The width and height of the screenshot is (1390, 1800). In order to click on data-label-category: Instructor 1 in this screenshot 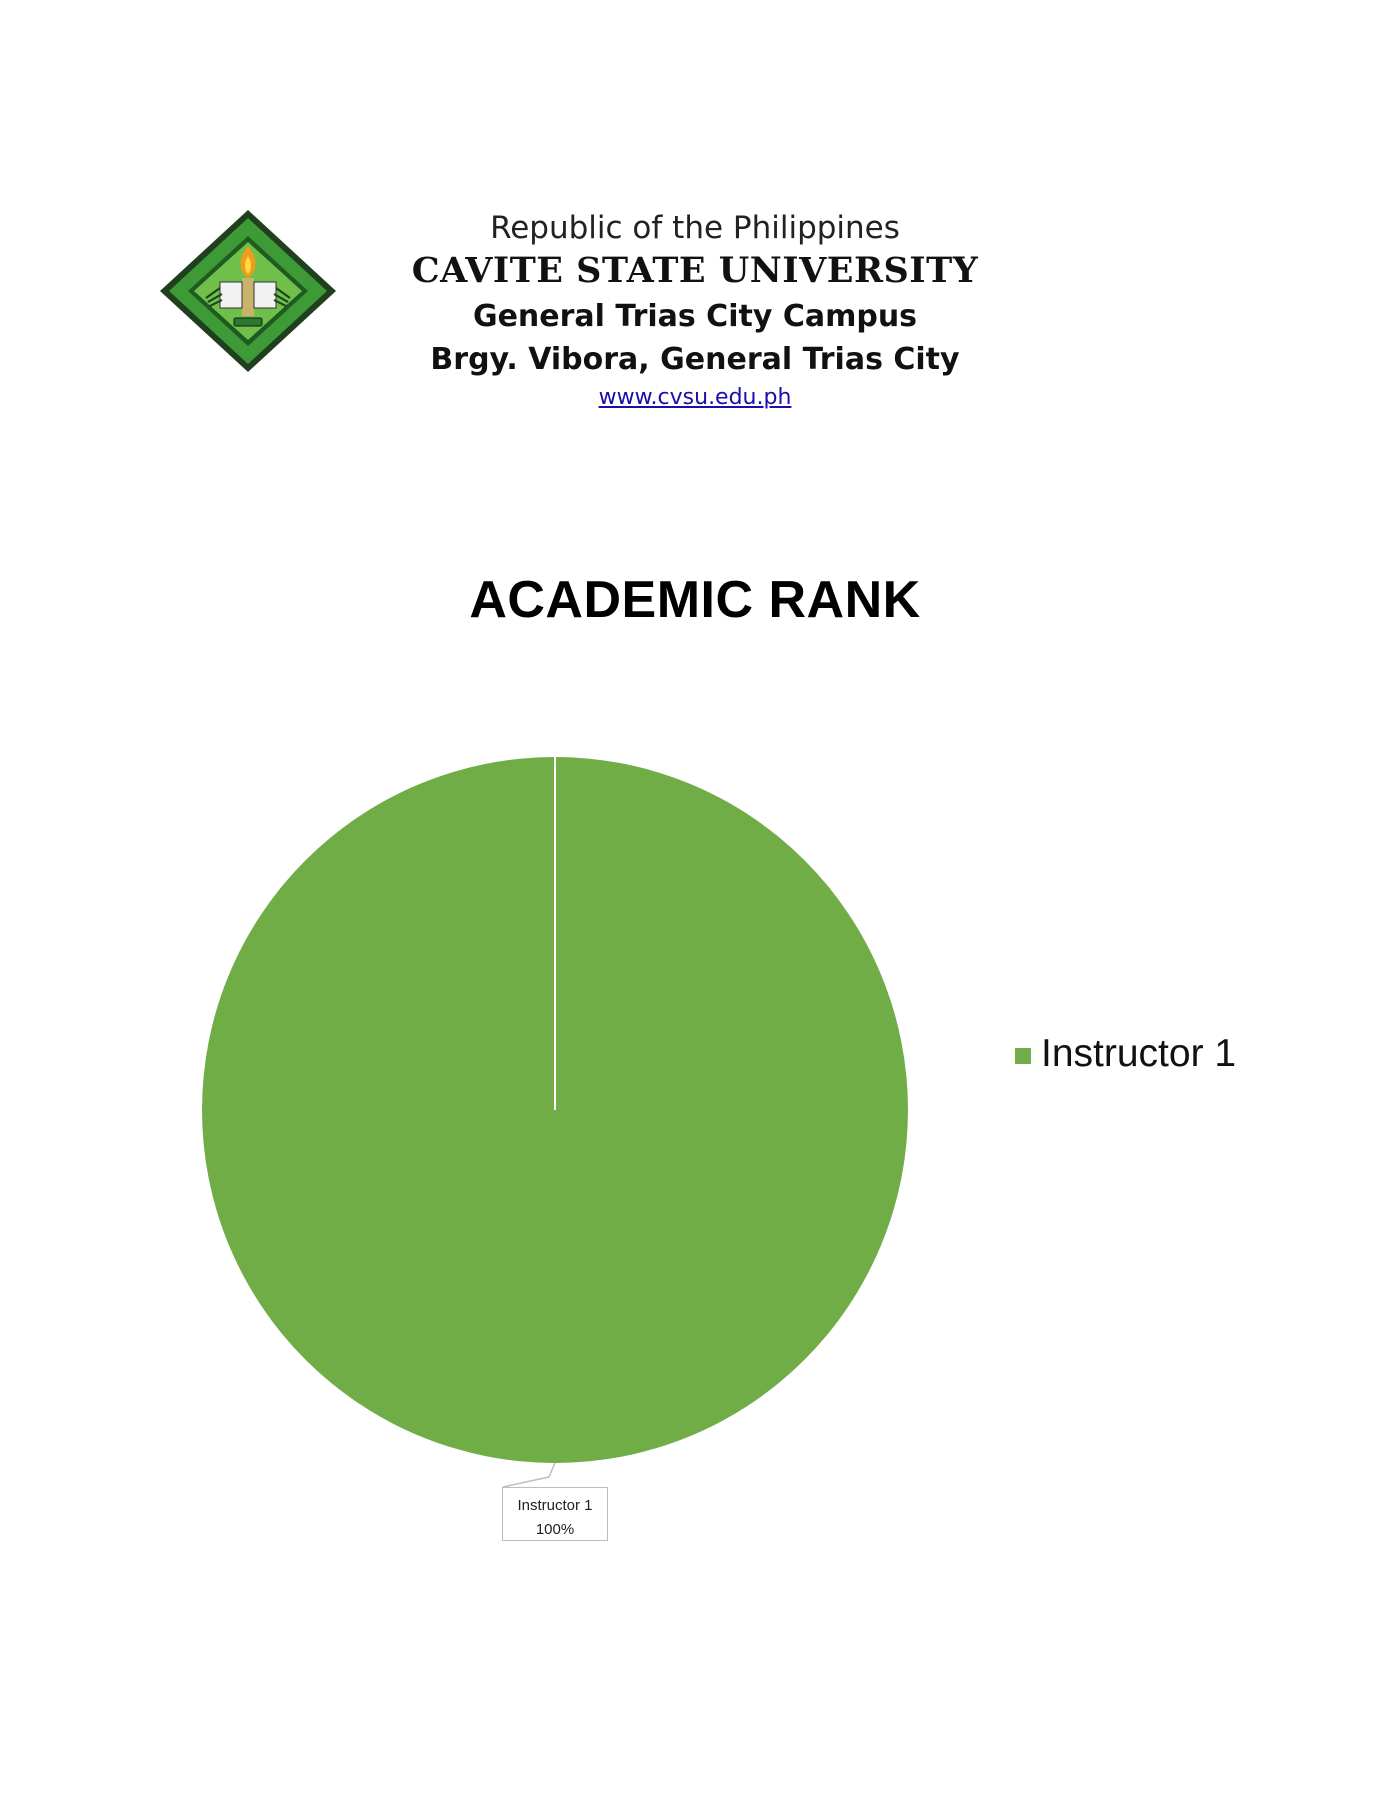, I will do `click(555, 1505)`.